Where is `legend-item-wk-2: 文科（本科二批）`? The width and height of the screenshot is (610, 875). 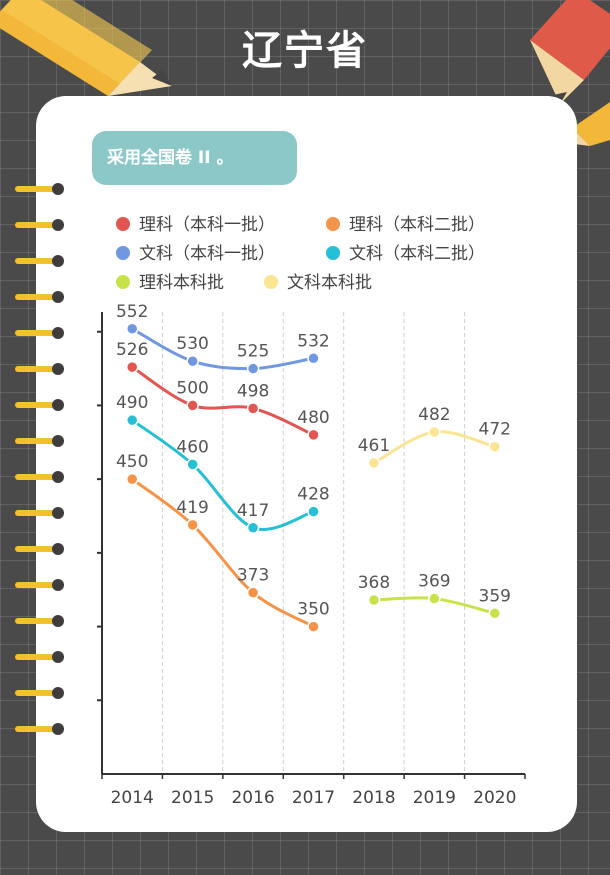 legend-item-wk-2: 文科（本科二批） is located at coordinates (405, 254).